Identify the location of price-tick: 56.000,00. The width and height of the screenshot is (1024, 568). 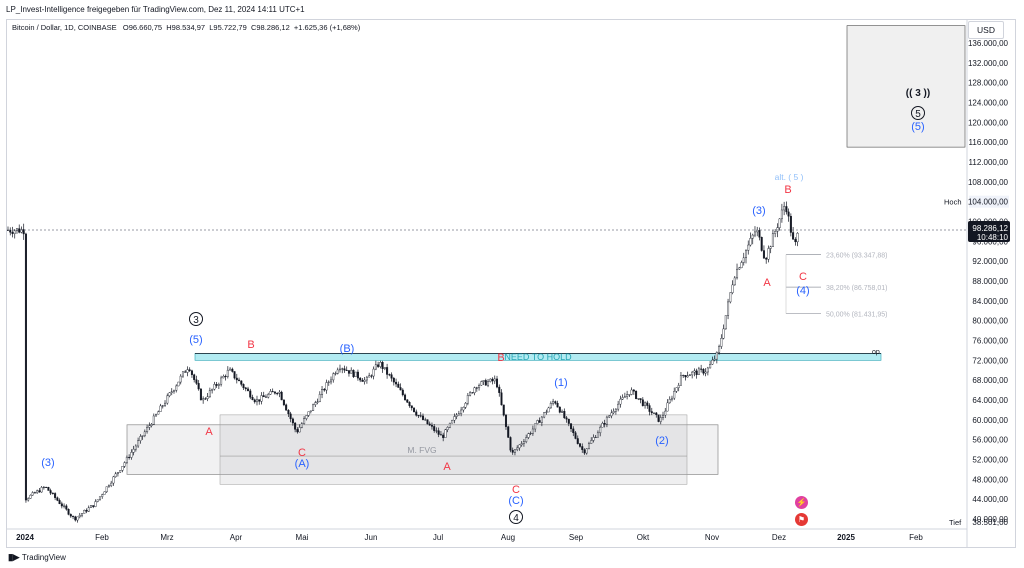
(990, 440).